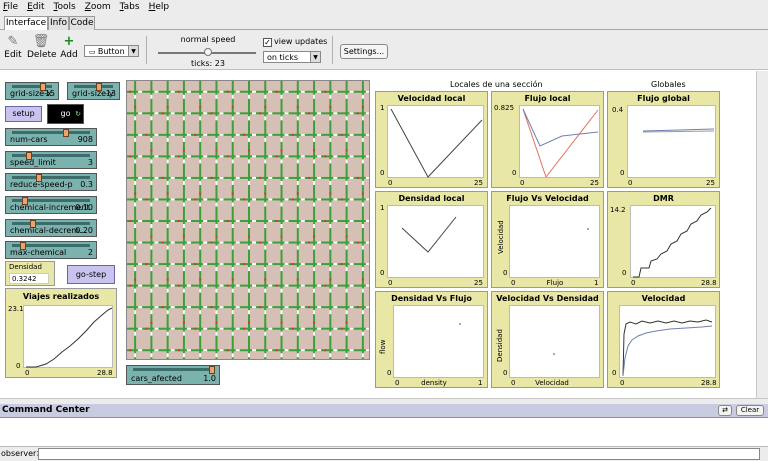  I want to click on num-cars-slider: num-cars 908, so click(51, 137).